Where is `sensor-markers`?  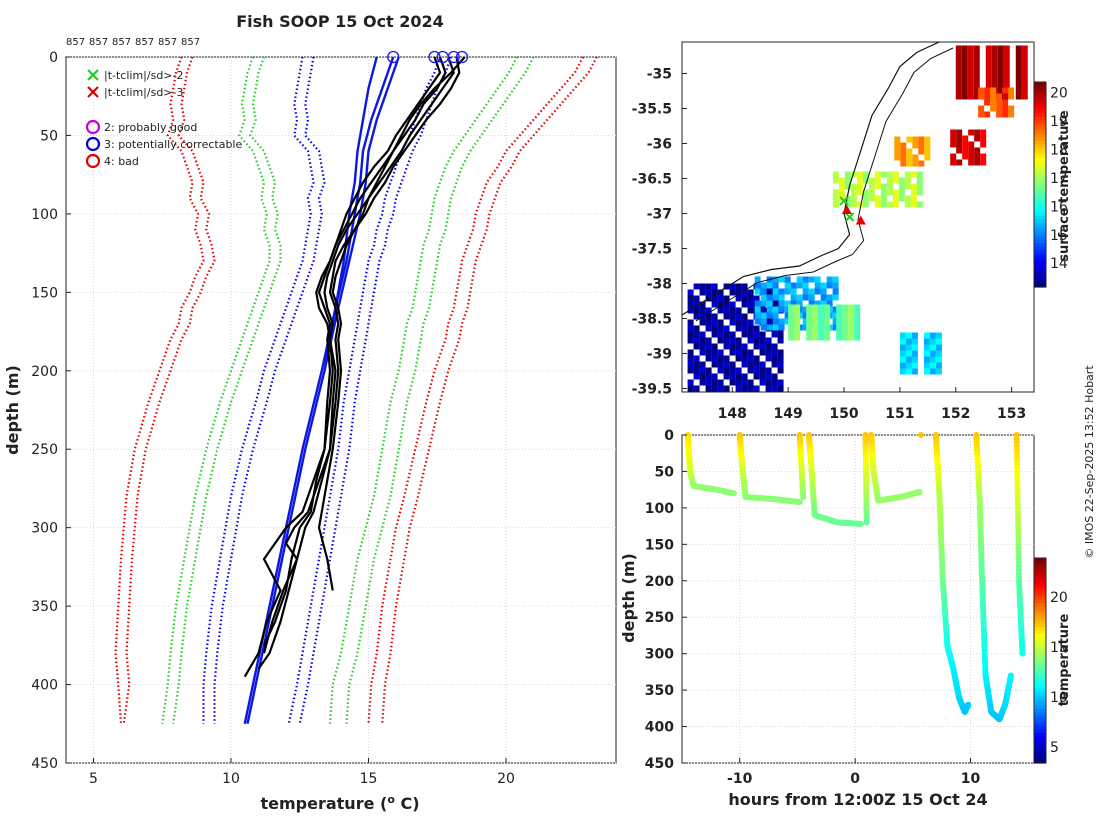 sensor-markers is located at coordinates (852, 210).